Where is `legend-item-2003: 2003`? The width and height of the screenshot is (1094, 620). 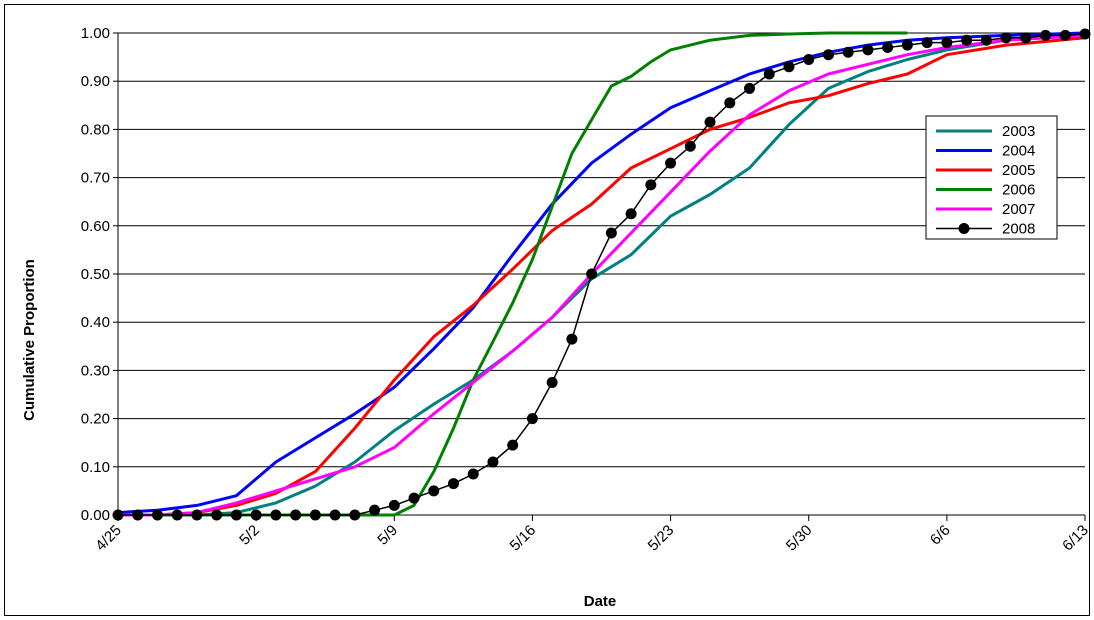 legend-item-2003: 2003 is located at coordinates (985, 131).